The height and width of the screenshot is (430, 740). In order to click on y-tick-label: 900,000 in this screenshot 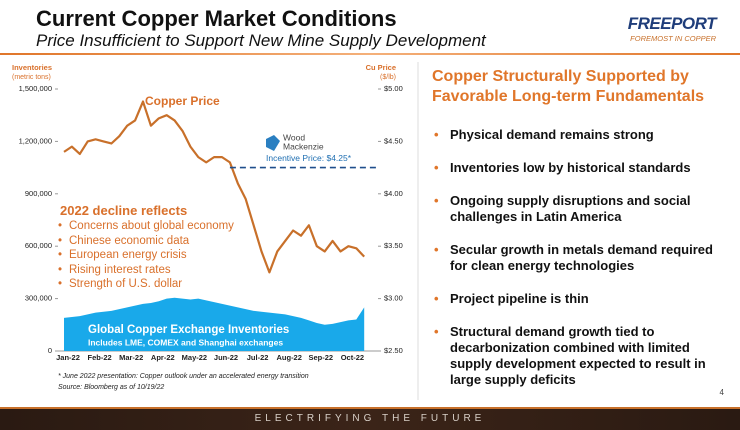, I will do `click(38, 193)`.